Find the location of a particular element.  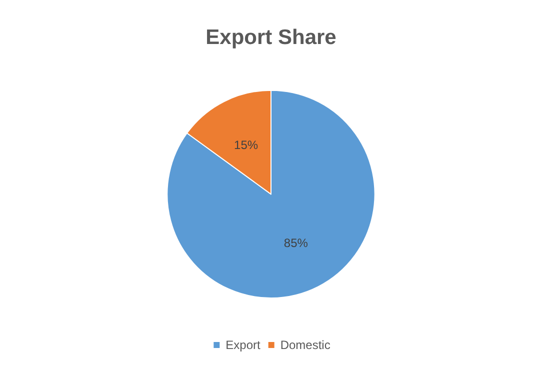

data-label: 85% is located at coordinates (296, 243).